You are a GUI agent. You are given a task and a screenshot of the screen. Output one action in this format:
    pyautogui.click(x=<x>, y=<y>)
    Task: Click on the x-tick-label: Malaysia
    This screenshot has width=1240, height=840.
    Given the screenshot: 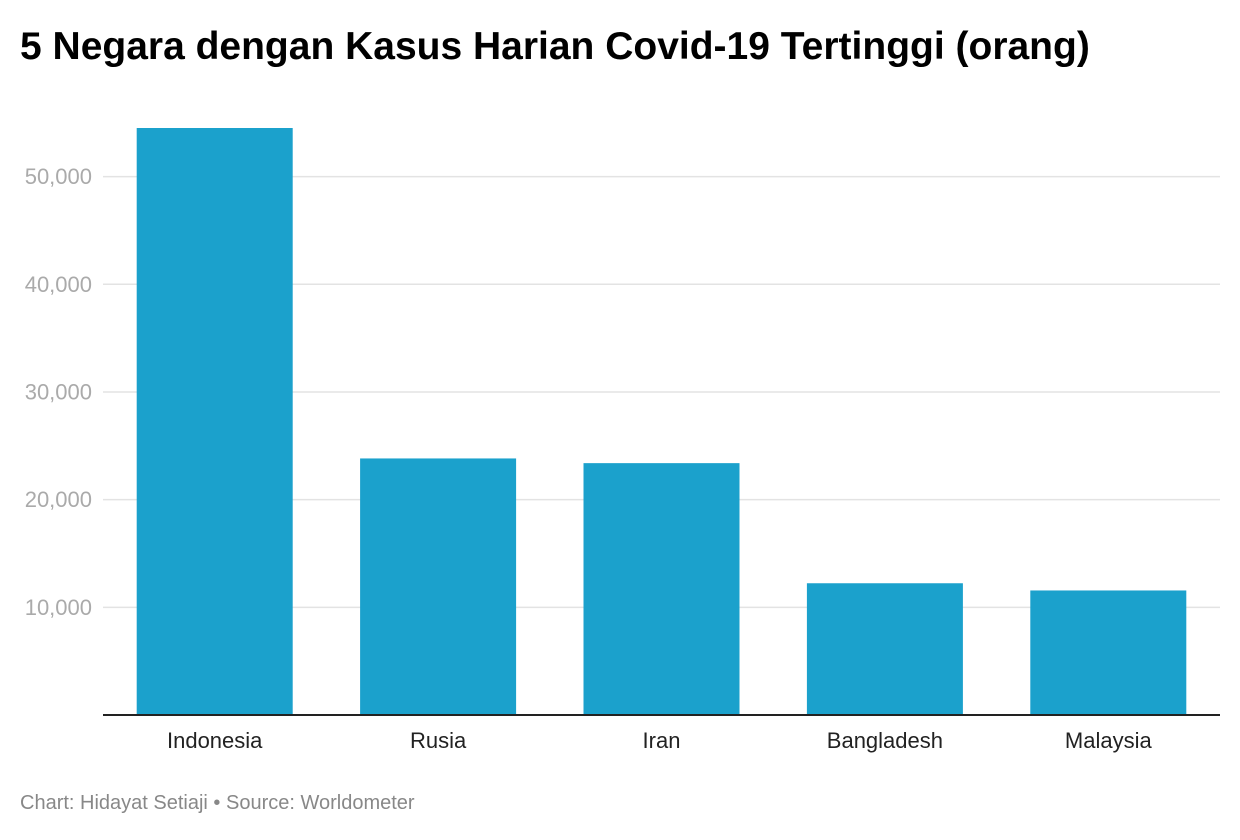 What is the action you would take?
    pyautogui.click(x=1109, y=740)
    